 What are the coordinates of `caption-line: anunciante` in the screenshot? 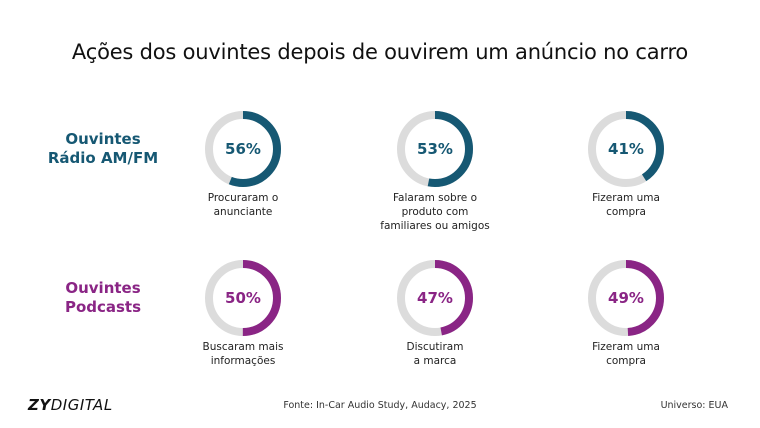 It's located at (243, 212).